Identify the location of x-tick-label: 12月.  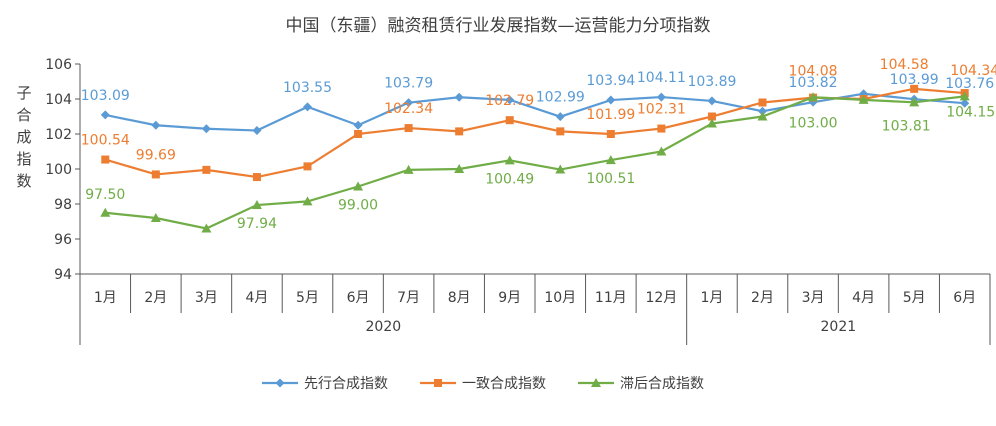
(661, 298).